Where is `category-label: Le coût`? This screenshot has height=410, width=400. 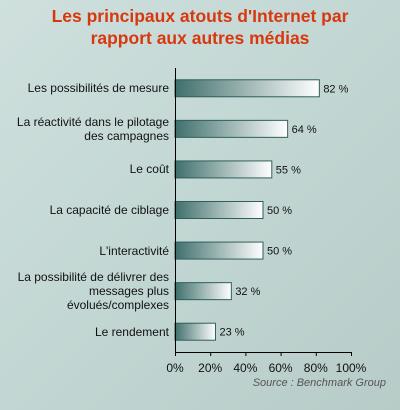
category-label: Le coût is located at coordinates (149, 169).